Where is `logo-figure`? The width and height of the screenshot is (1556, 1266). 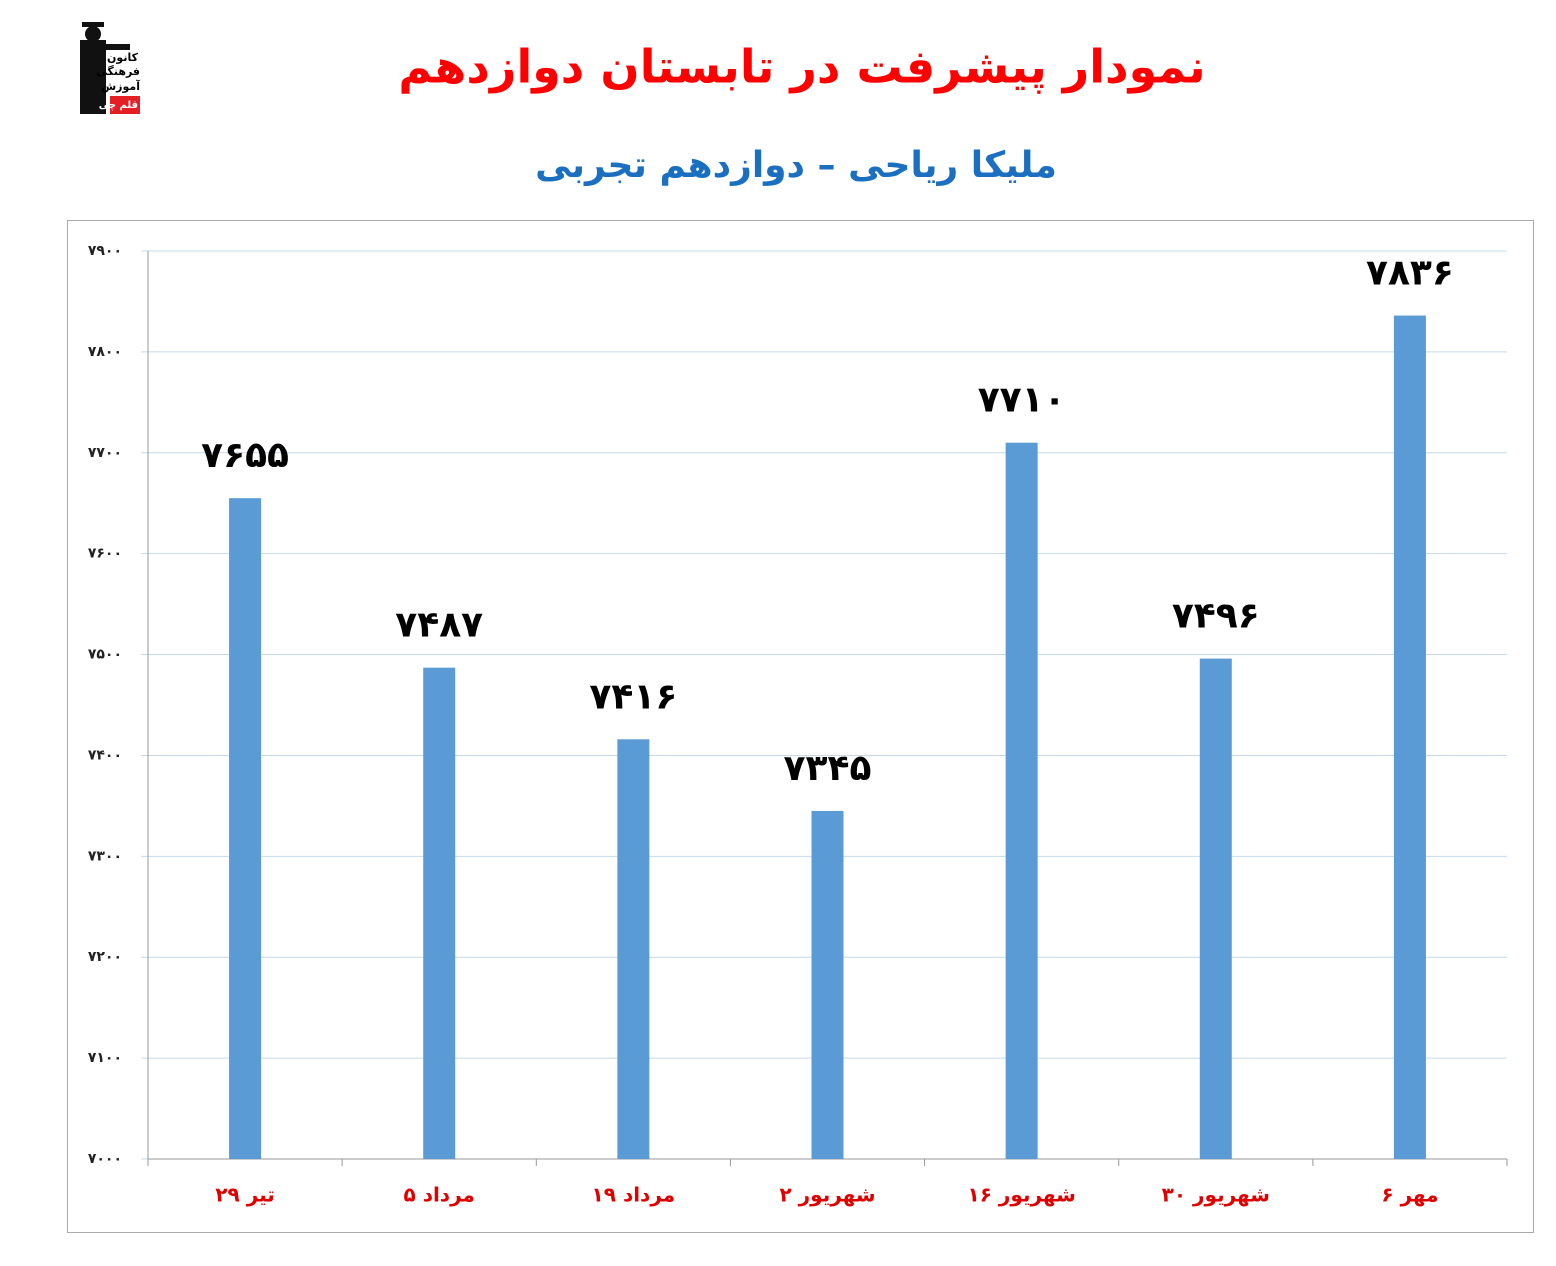 logo-figure is located at coordinates (93, 77).